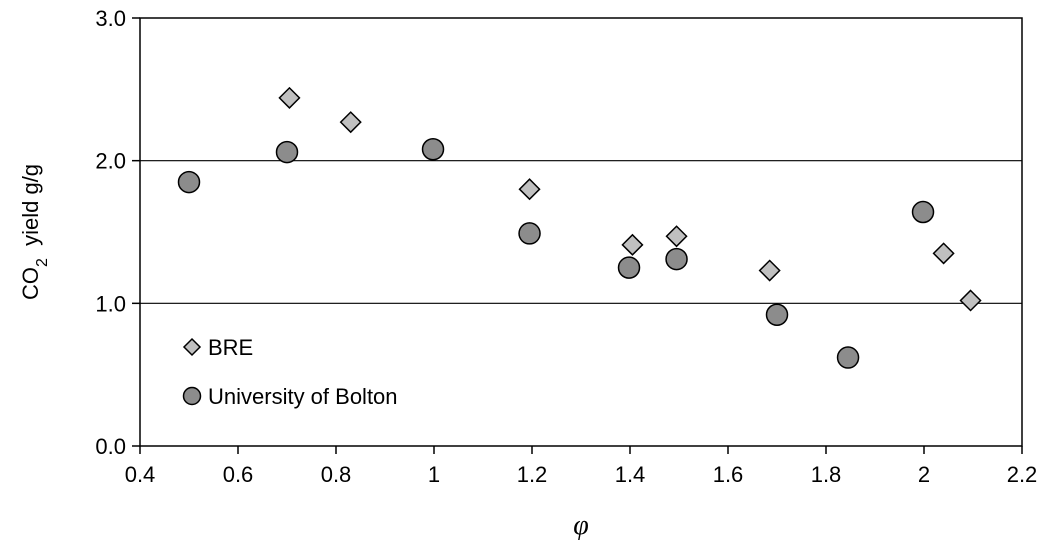 The height and width of the screenshot is (543, 1048). I want to click on y-axis-title: CO2 yield g/g, so click(34, 232).